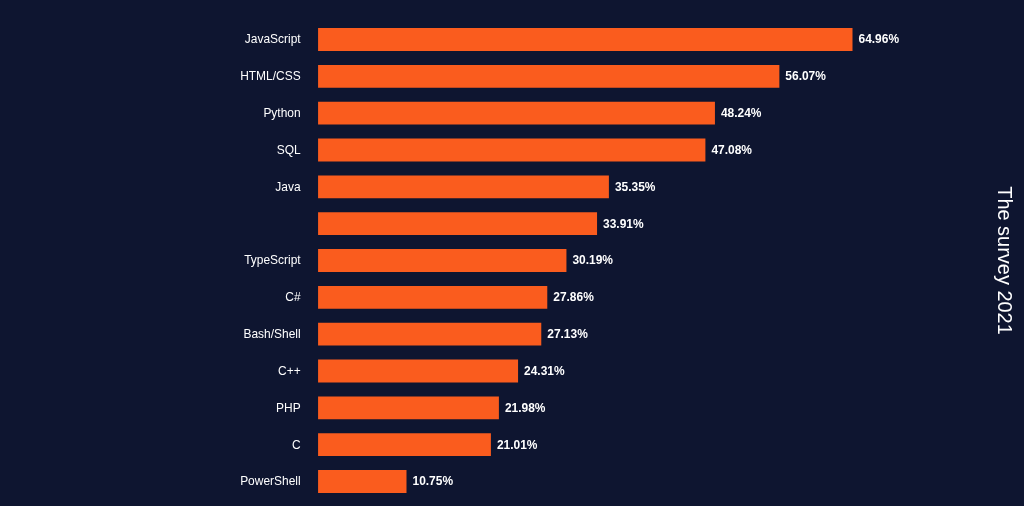 This screenshot has width=1024, height=512. Describe the element at coordinates (525, 407) in the screenshot. I see `data-label: 21.98%` at that location.